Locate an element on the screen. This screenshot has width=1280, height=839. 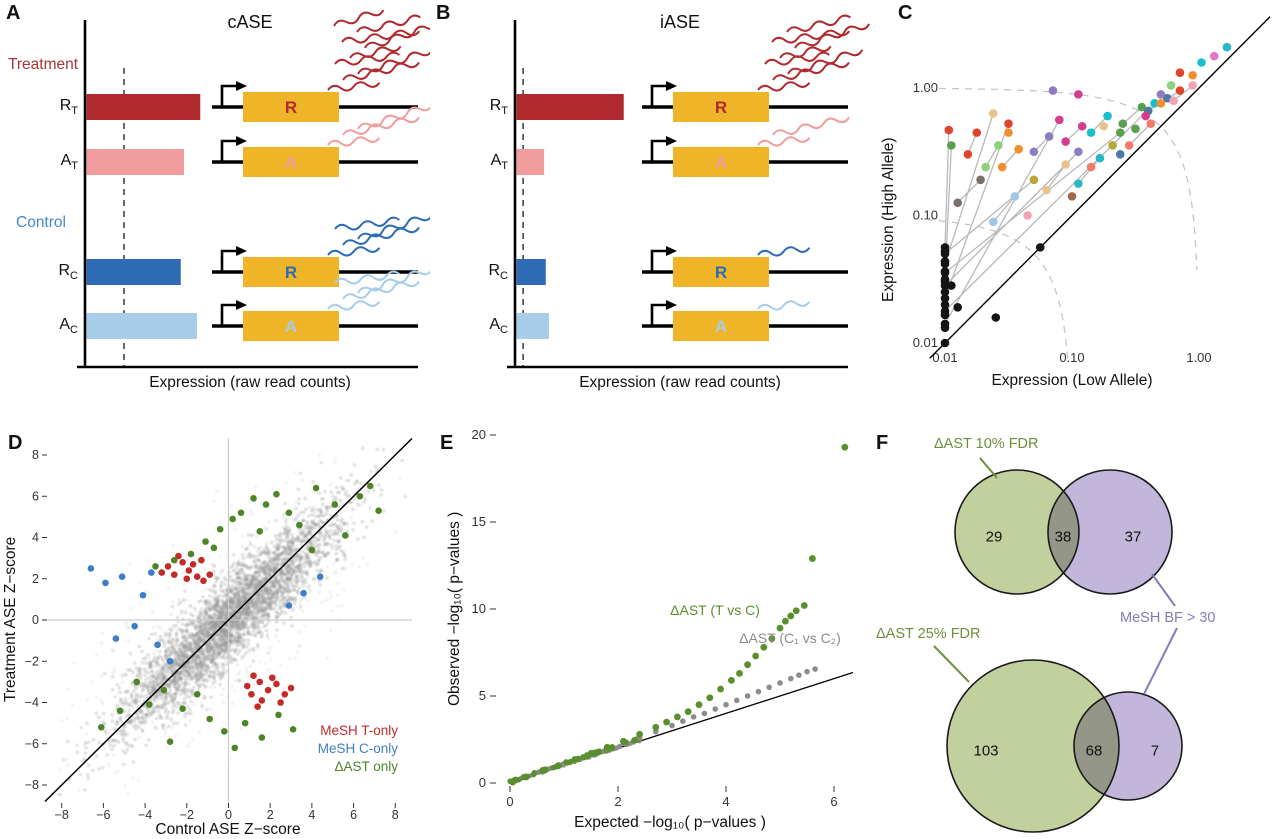
panel-e-ylabel: Observed −log₁₀( p−values ) is located at coordinates (454, 608).